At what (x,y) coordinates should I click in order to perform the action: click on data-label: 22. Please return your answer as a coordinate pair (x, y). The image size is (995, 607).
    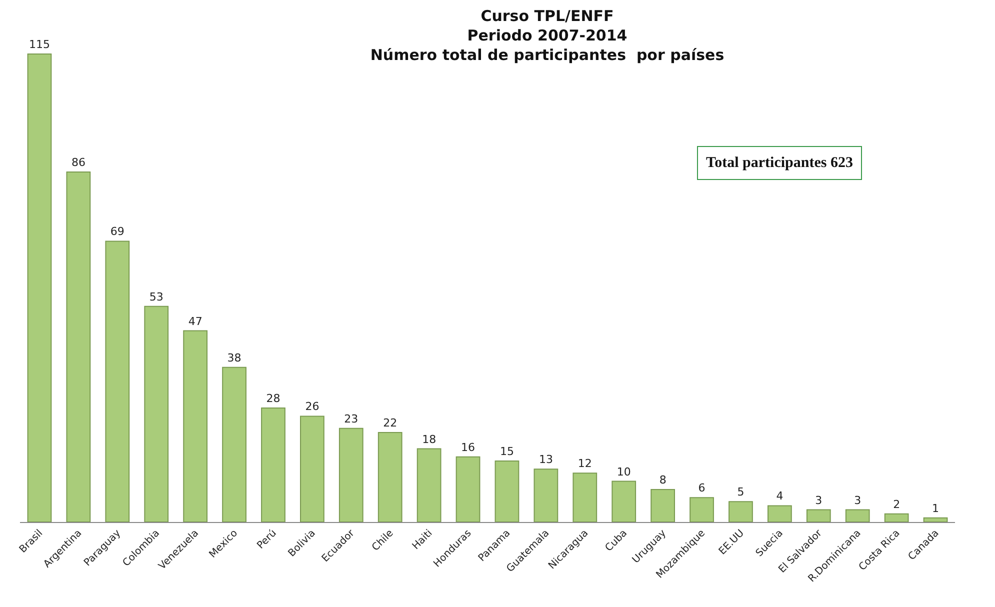
    Looking at the image, I should click on (390, 423).